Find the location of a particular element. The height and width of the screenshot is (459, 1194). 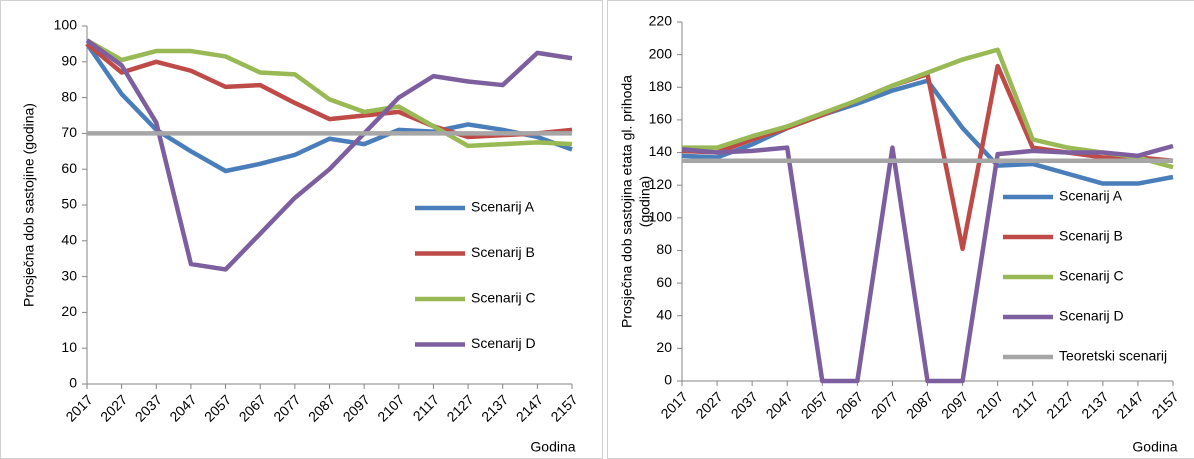

y-tick-label: 200 is located at coordinates (661, 53).